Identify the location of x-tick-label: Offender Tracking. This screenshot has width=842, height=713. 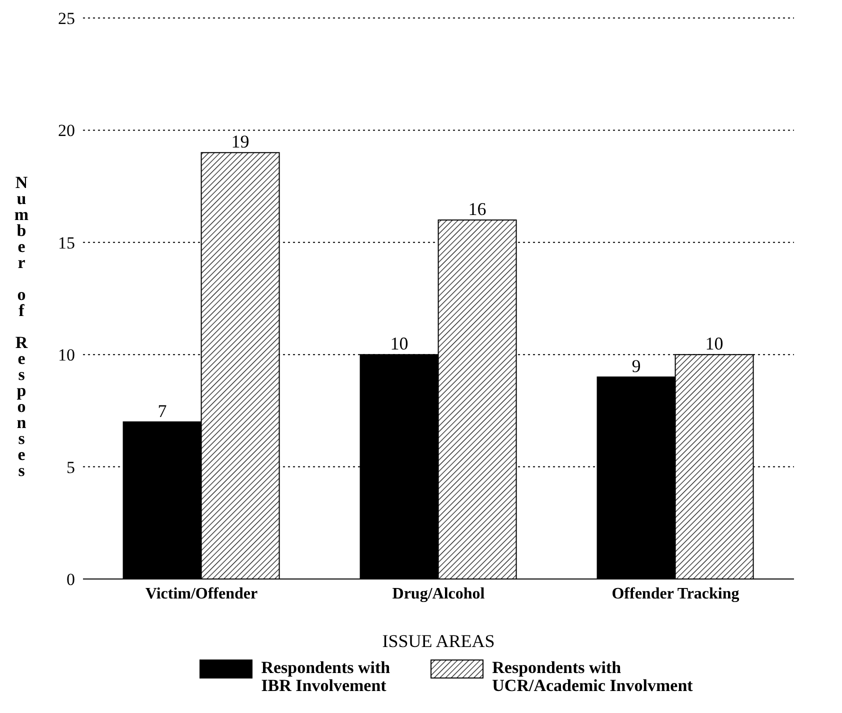
(676, 593).